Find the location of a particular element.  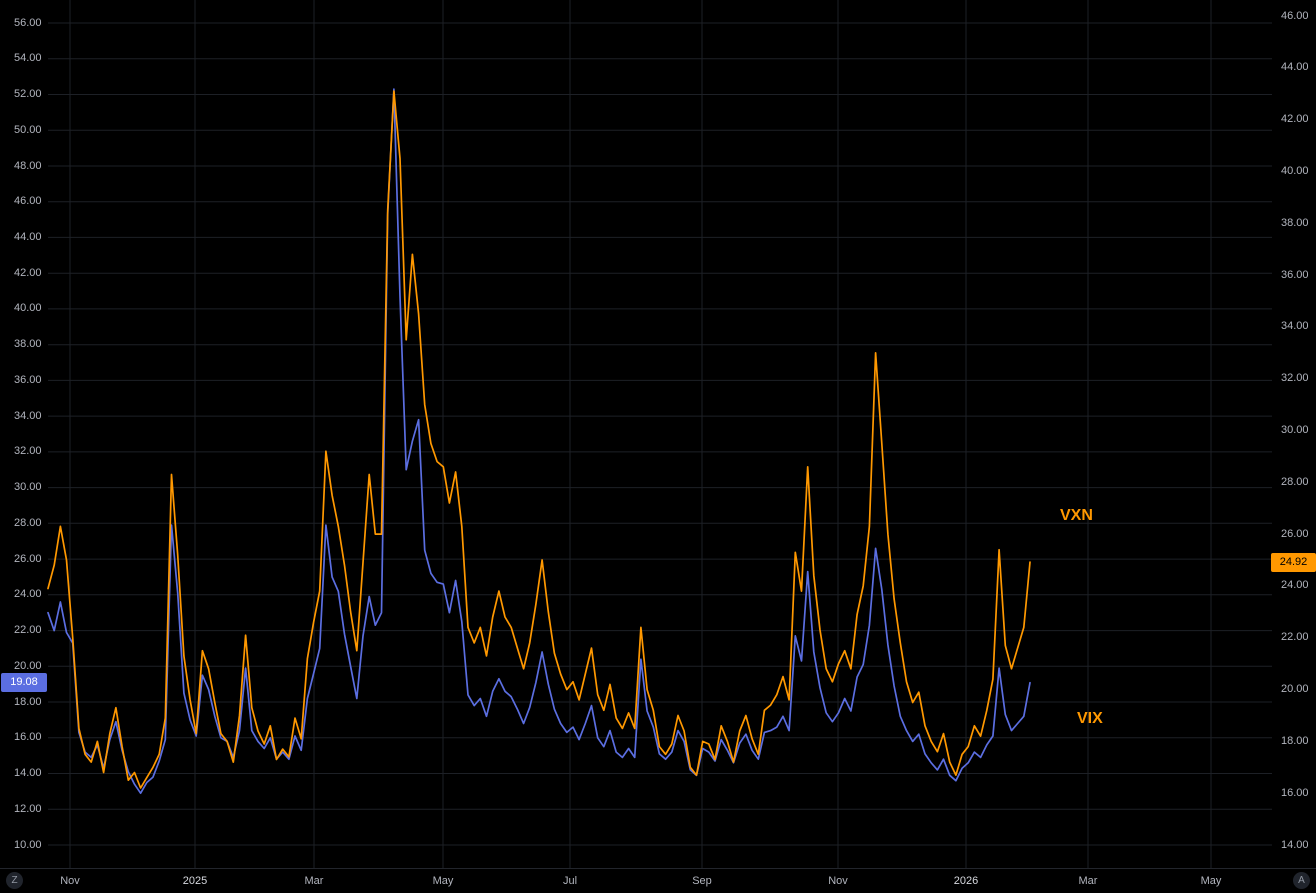

price-axis-label: 56.00 is located at coordinates (28, 22).